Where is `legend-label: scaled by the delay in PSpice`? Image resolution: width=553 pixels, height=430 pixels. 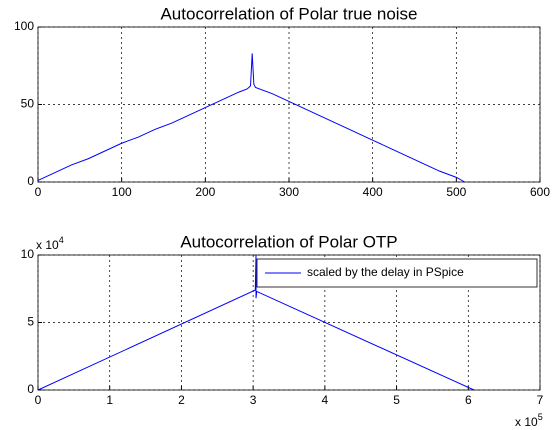
legend-label: scaled by the delay in PSpice is located at coordinates (385, 272).